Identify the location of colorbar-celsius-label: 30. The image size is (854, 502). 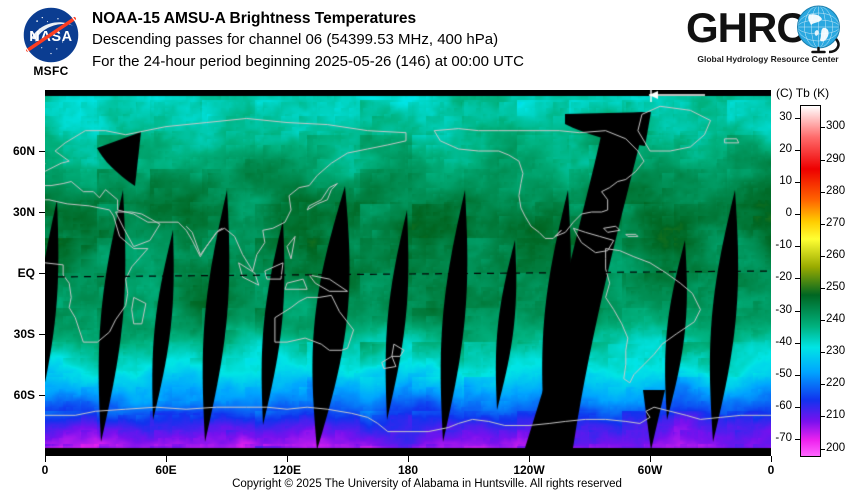
(785, 117).